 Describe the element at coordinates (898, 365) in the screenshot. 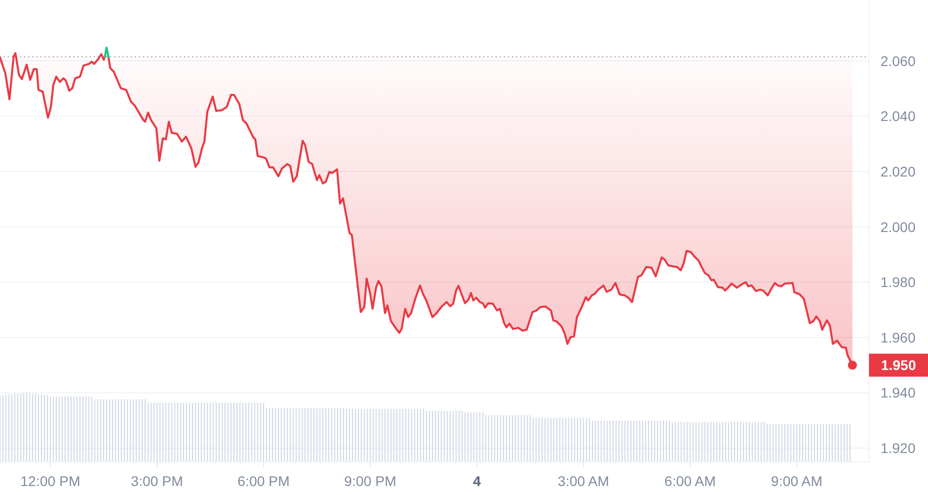

I see `text: 1.950` at that location.